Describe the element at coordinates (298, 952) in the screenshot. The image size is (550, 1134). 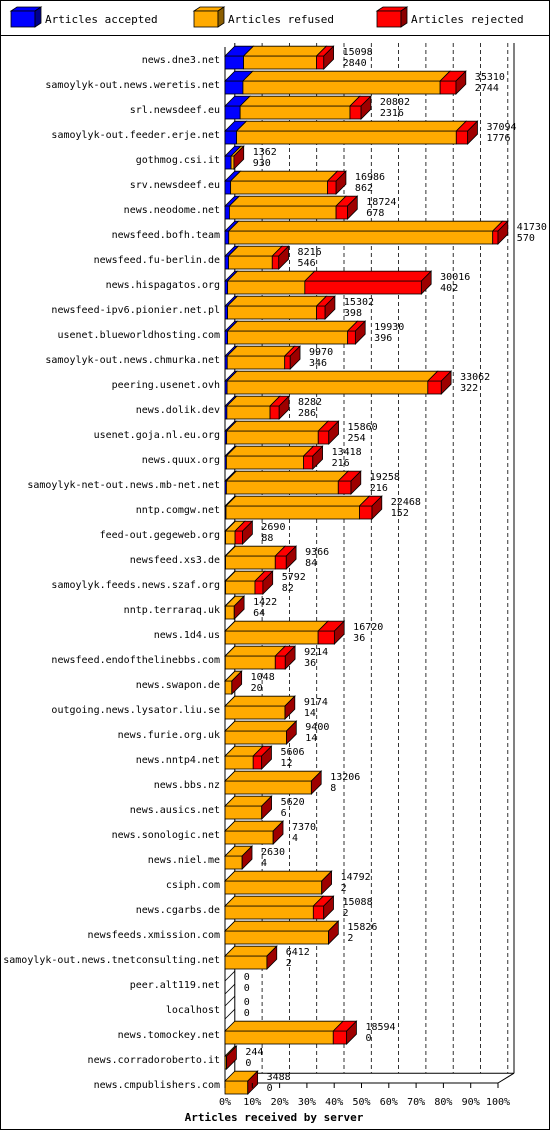
I see `data-label-total: 6412` at that location.